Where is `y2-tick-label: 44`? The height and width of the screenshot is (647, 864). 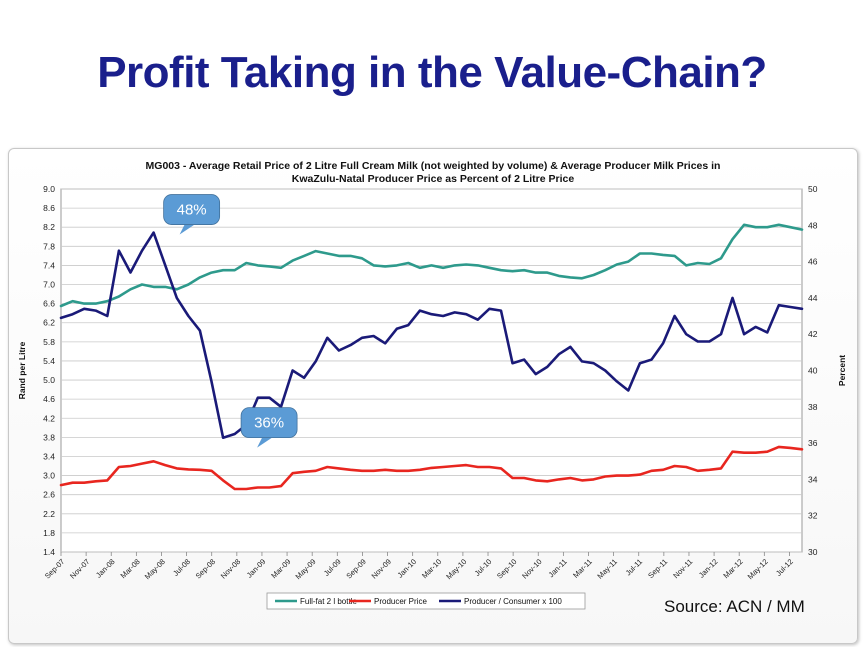
y2-tick-label: 44 is located at coordinates (813, 298).